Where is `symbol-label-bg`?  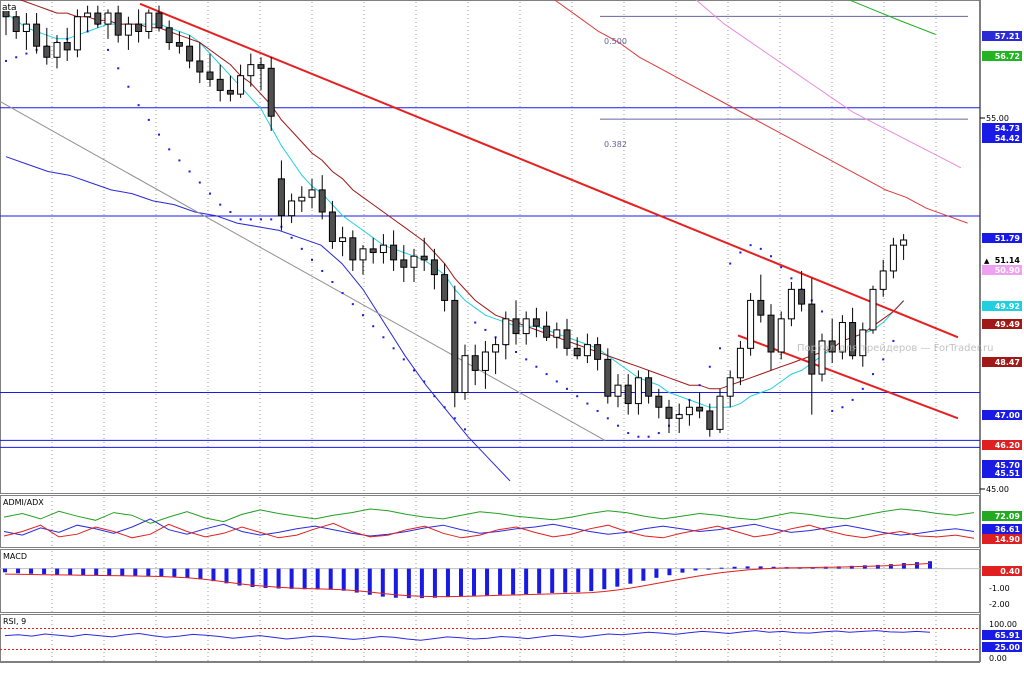
symbol-label-bg is located at coordinates (10, 6).